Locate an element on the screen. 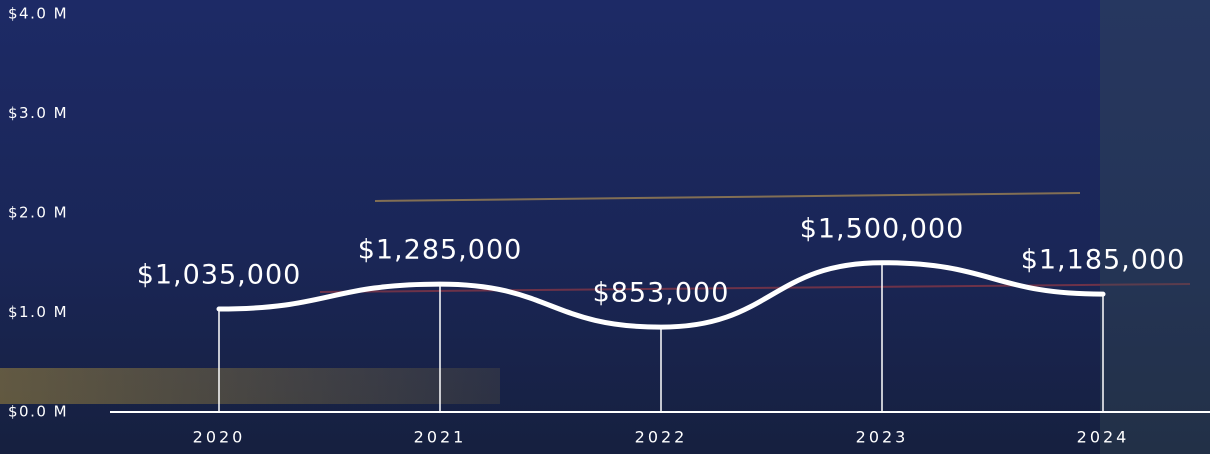  y-tick-label: $3.0 M is located at coordinates (38, 113).